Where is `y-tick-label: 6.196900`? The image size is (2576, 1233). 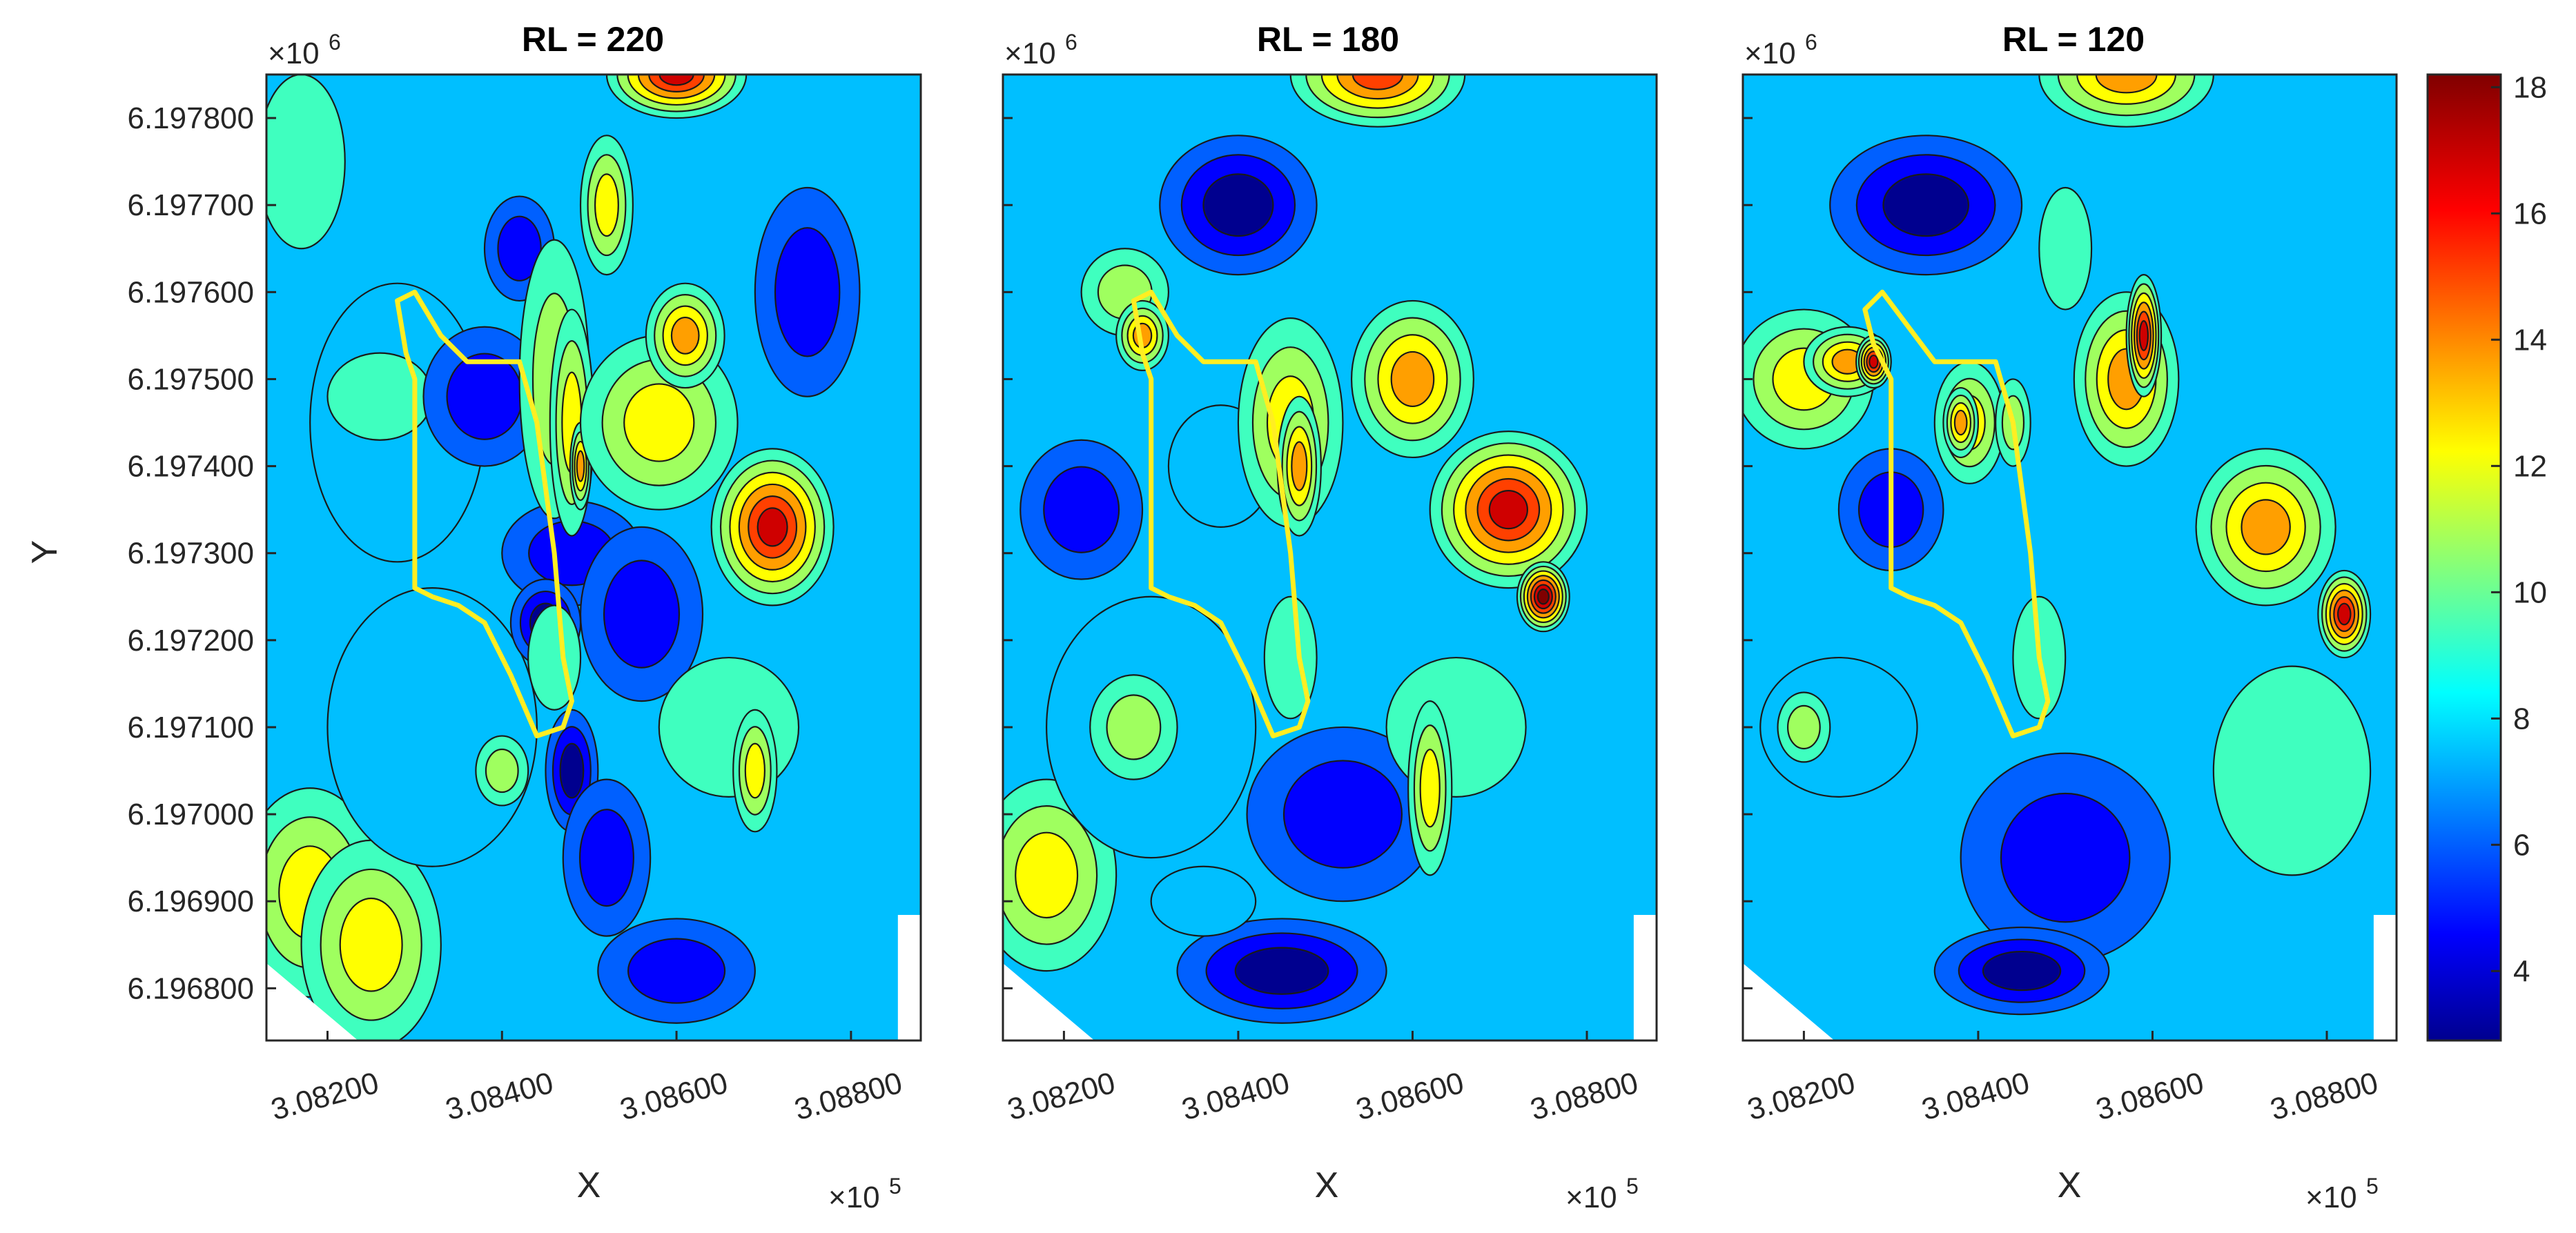 y-tick-label: 6.196900 is located at coordinates (190, 902).